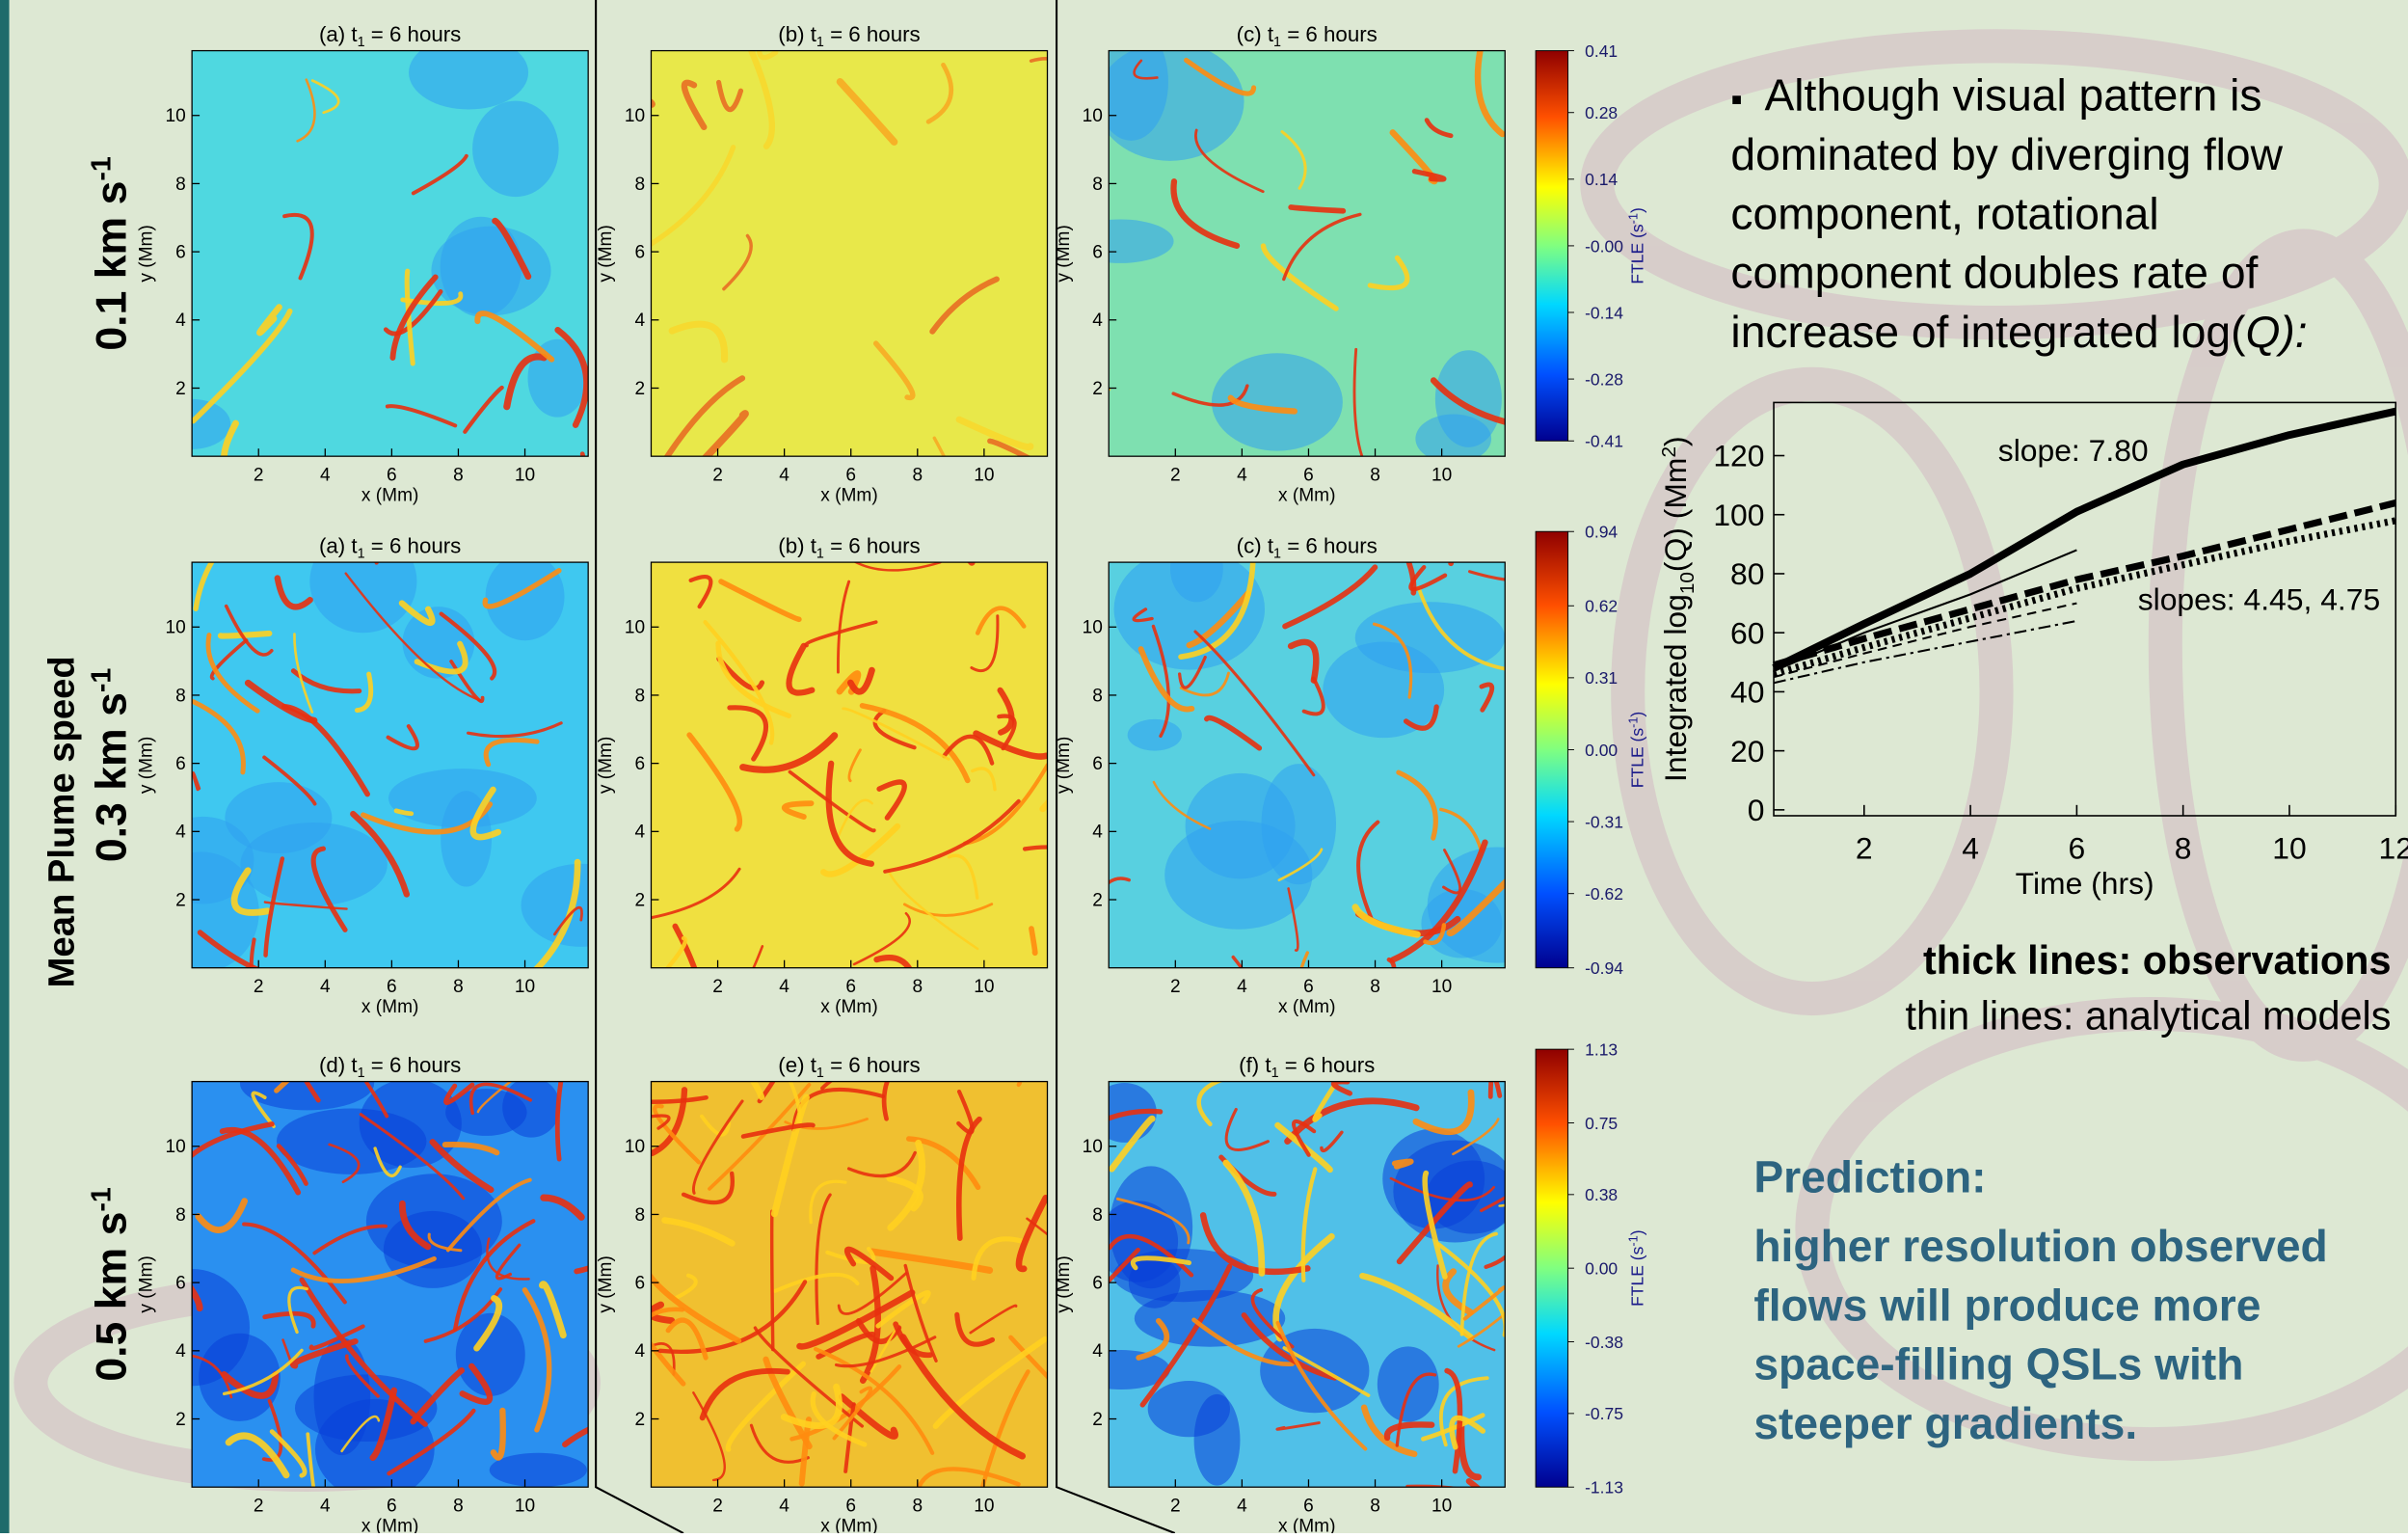 Image resolution: width=2408 pixels, height=1538 pixels. What do you see at coordinates (259, 987) in the screenshot?
I see `x-tick-label: 2` at bounding box center [259, 987].